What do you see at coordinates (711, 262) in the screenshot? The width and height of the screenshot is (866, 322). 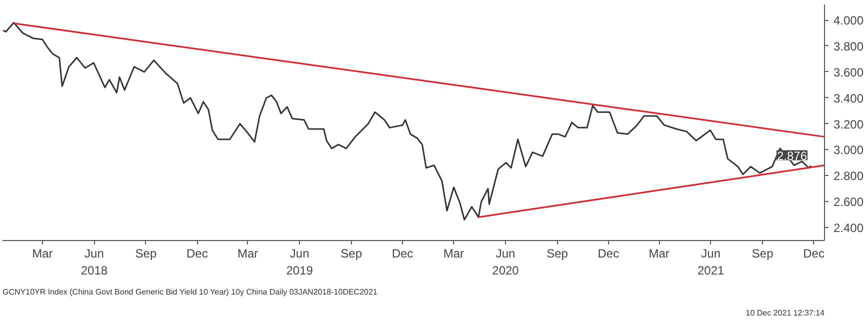 I see `x-tick-label: Jun 2021` at bounding box center [711, 262].